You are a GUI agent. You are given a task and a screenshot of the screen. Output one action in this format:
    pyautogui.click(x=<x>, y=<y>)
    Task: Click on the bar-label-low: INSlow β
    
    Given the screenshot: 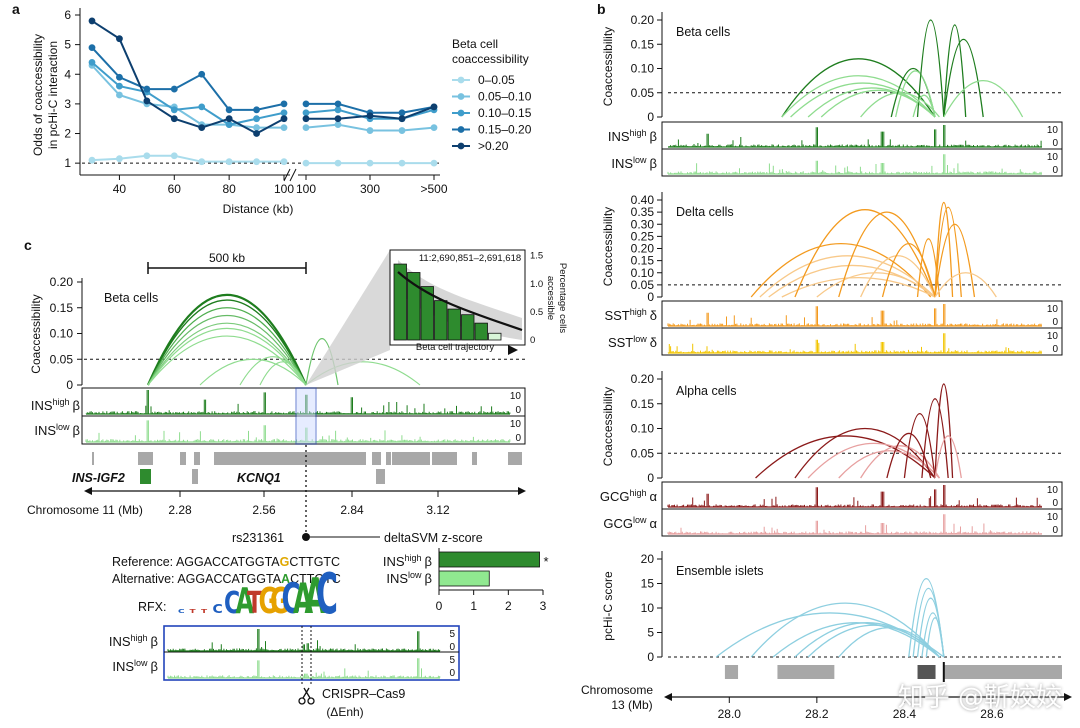 What is the action you would take?
    pyautogui.click(x=409, y=578)
    